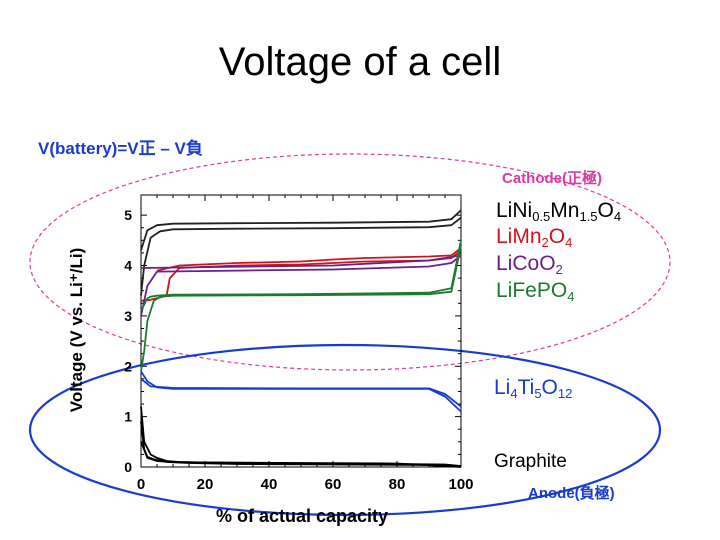 The width and height of the screenshot is (720, 540). I want to click on x-tick-label: 60, so click(333, 484).